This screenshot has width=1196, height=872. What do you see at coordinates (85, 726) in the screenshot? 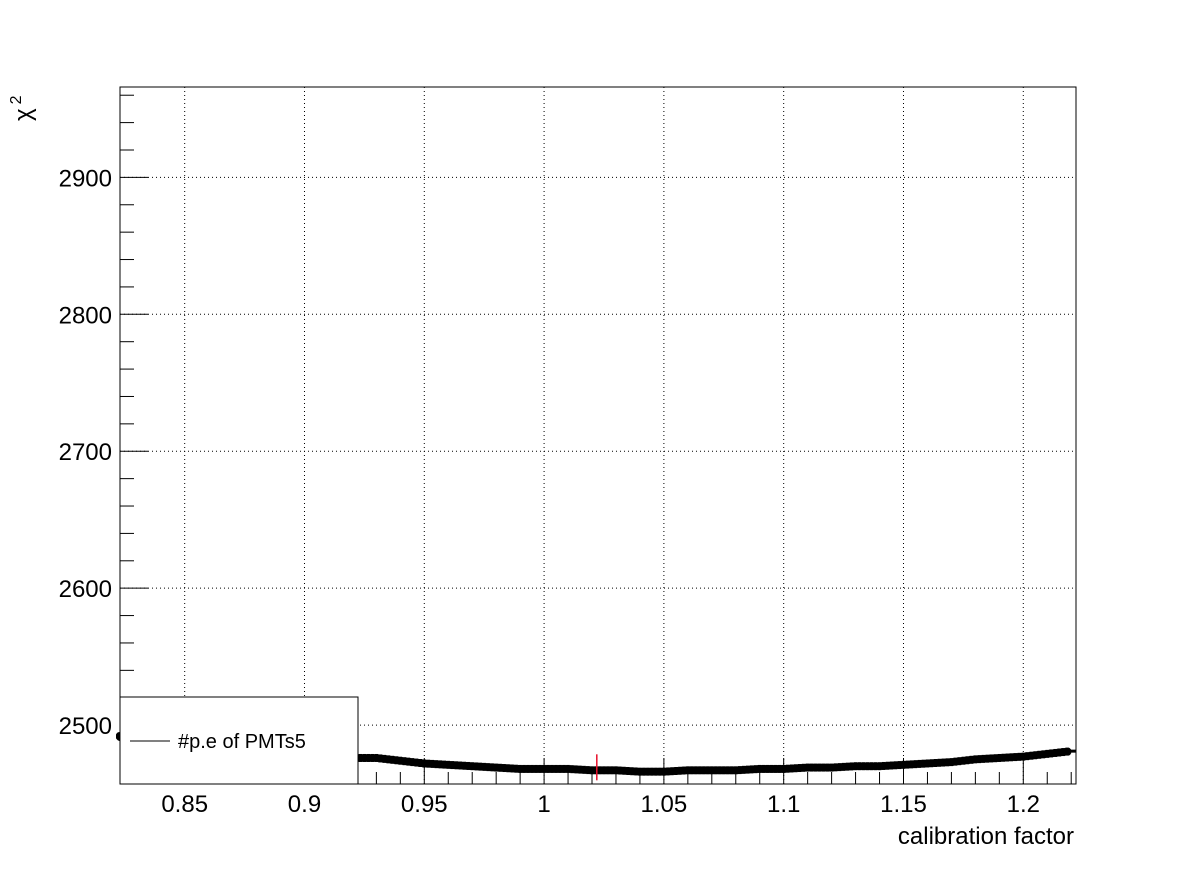
I see `y-tick-label: 2500` at bounding box center [85, 726].